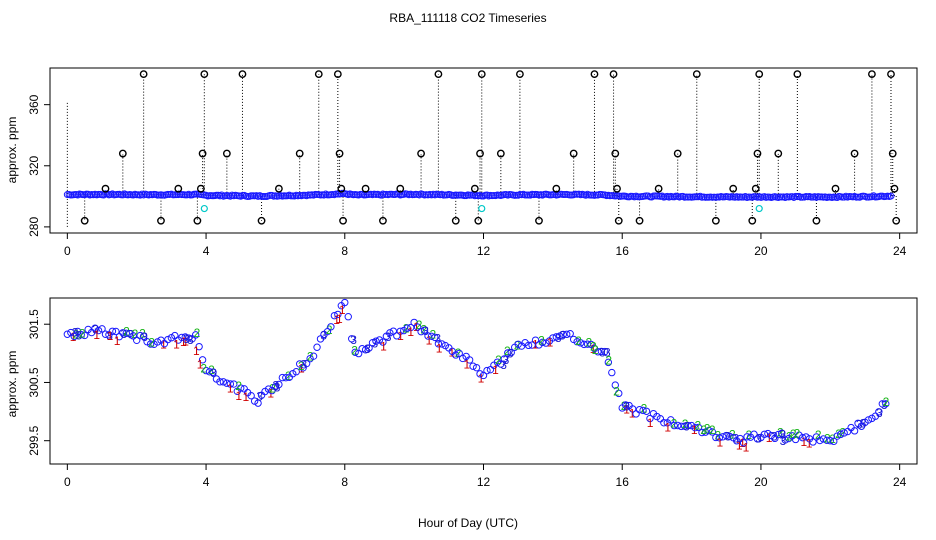 The image size is (936, 540). I want to click on chart-title: RBA_111118 CO2 Timeseries, so click(467, 18).